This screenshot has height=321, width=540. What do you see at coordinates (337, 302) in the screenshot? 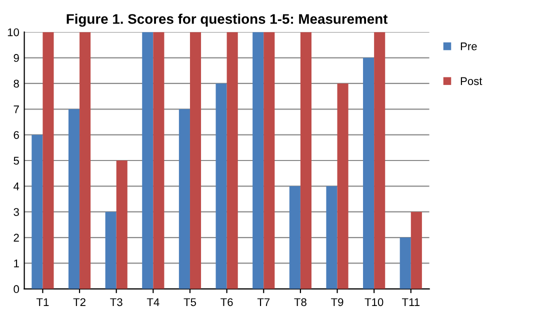
I see `x-tick-label: T9` at bounding box center [337, 302].